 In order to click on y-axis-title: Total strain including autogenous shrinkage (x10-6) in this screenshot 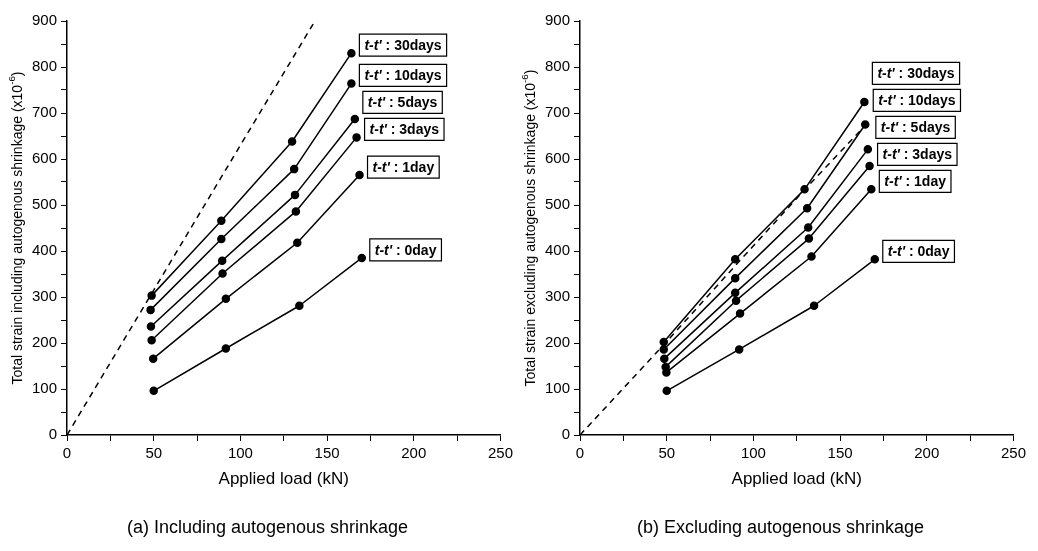, I will do `click(15, 228)`.